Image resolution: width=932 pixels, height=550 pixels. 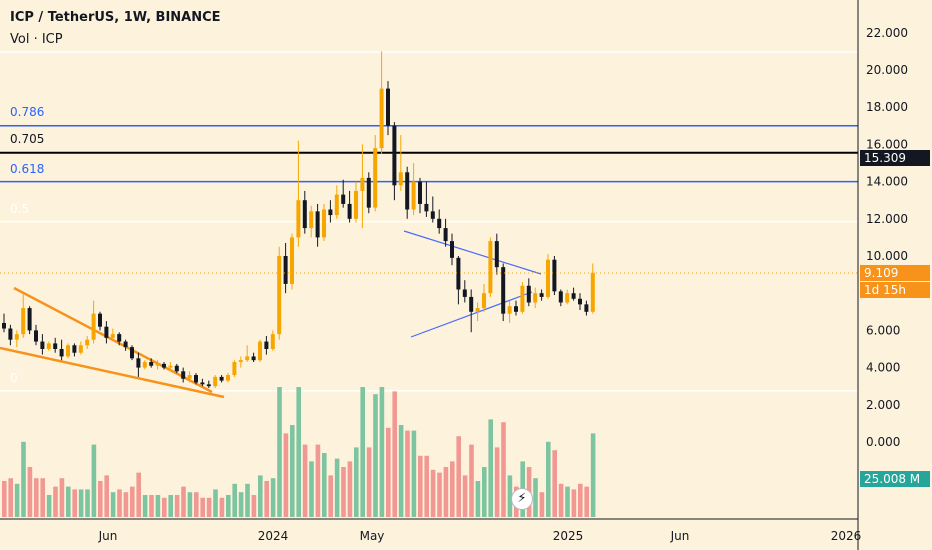 I want to click on x-tick-label: 2026, so click(x=846, y=536).